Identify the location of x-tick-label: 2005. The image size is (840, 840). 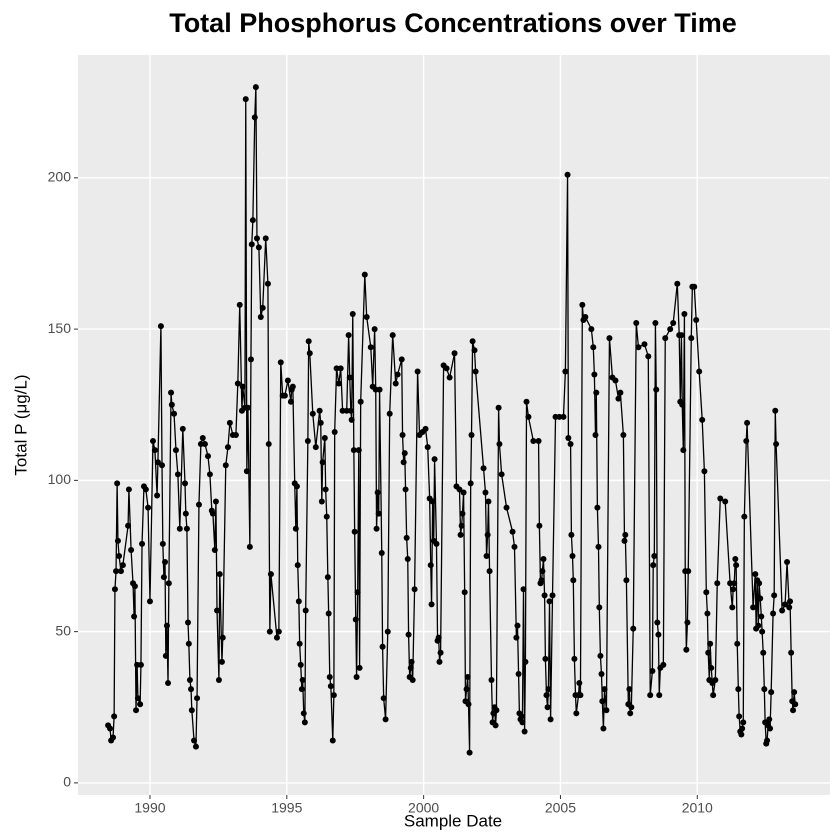
(560, 808).